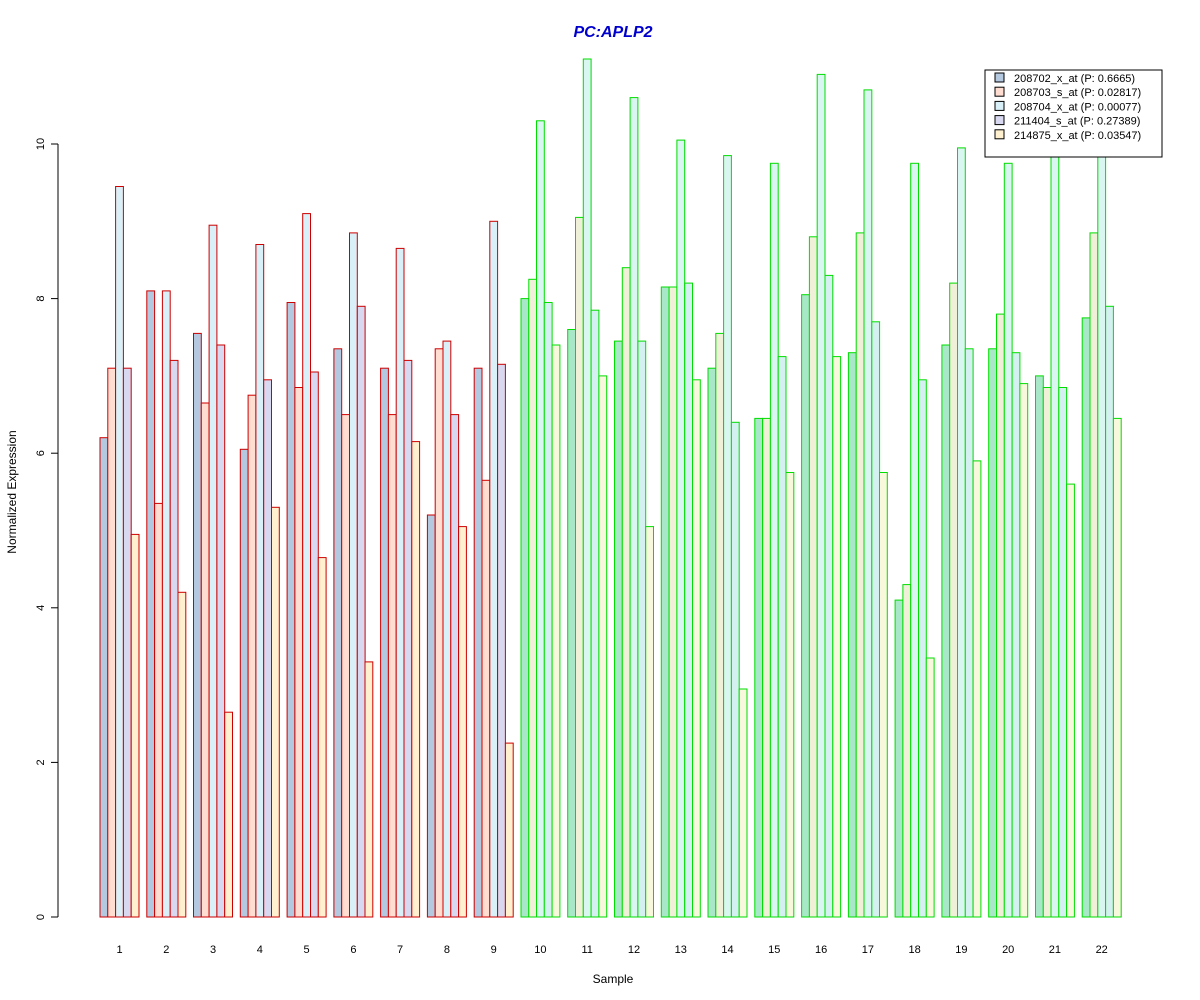 This screenshot has height=1000, width=1200. I want to click on x-tick-label: 22, so click(1102, 950).